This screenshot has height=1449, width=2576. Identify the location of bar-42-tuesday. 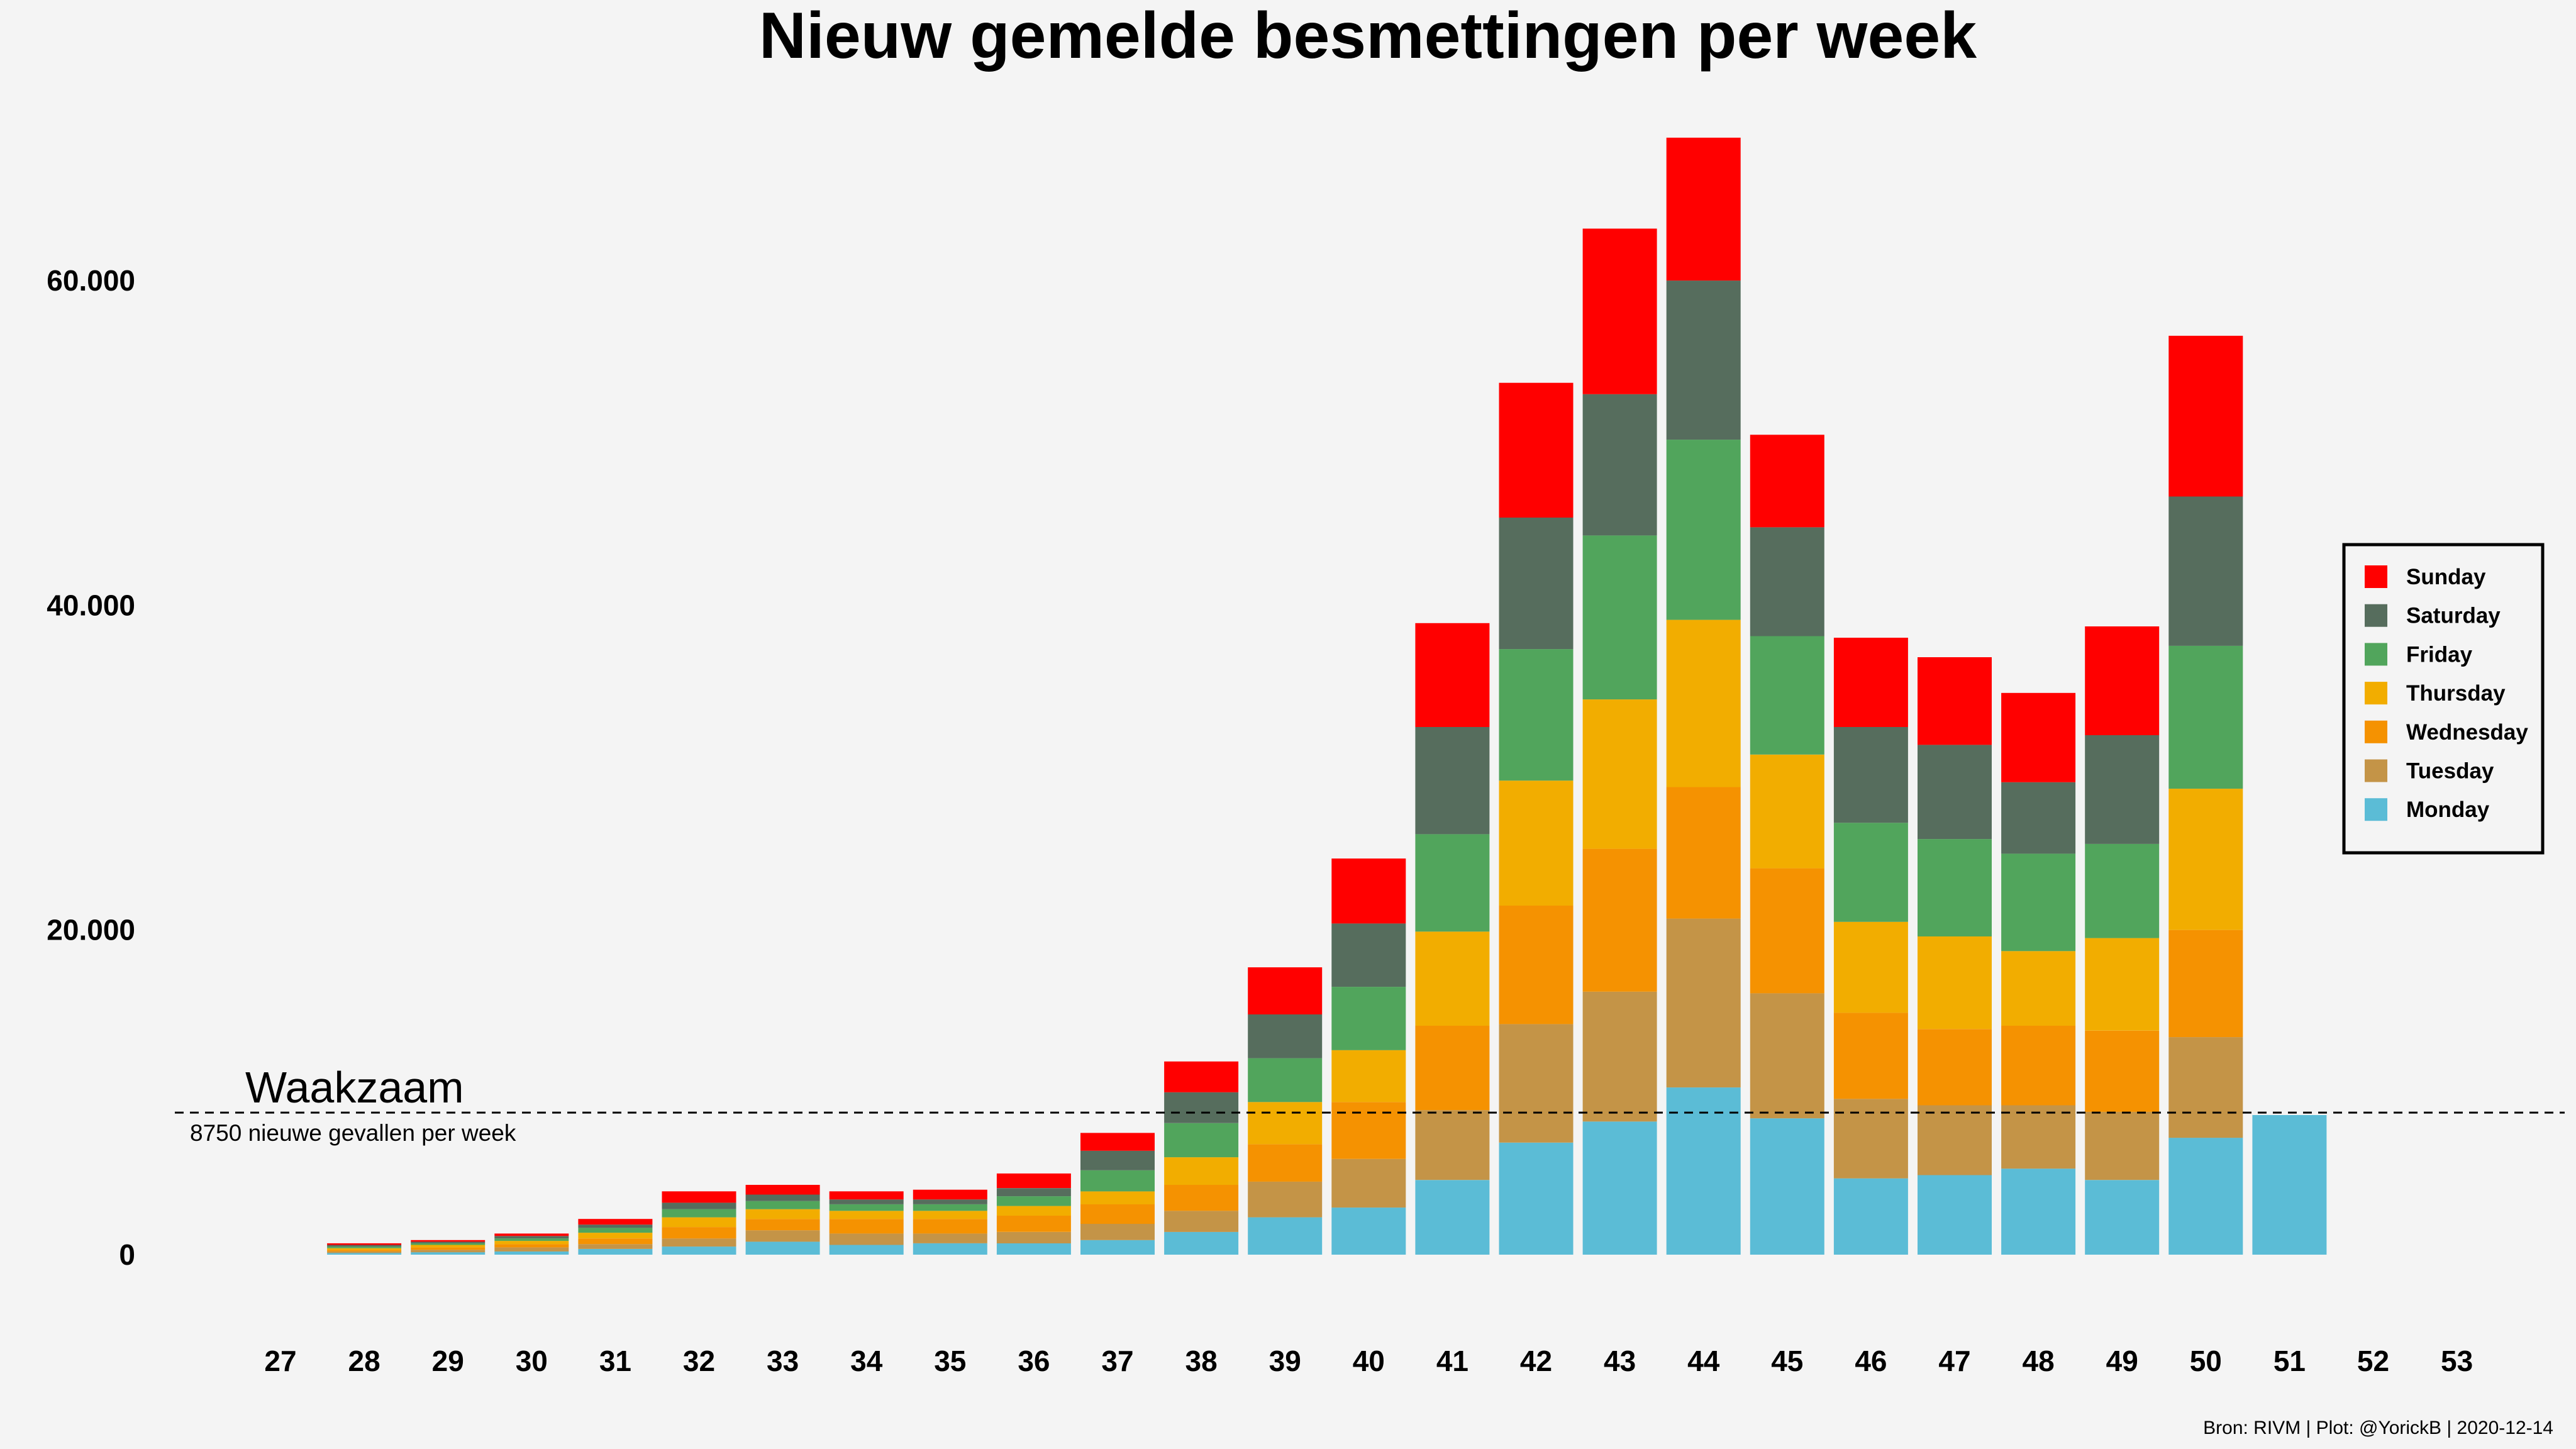
(1536, 1083).